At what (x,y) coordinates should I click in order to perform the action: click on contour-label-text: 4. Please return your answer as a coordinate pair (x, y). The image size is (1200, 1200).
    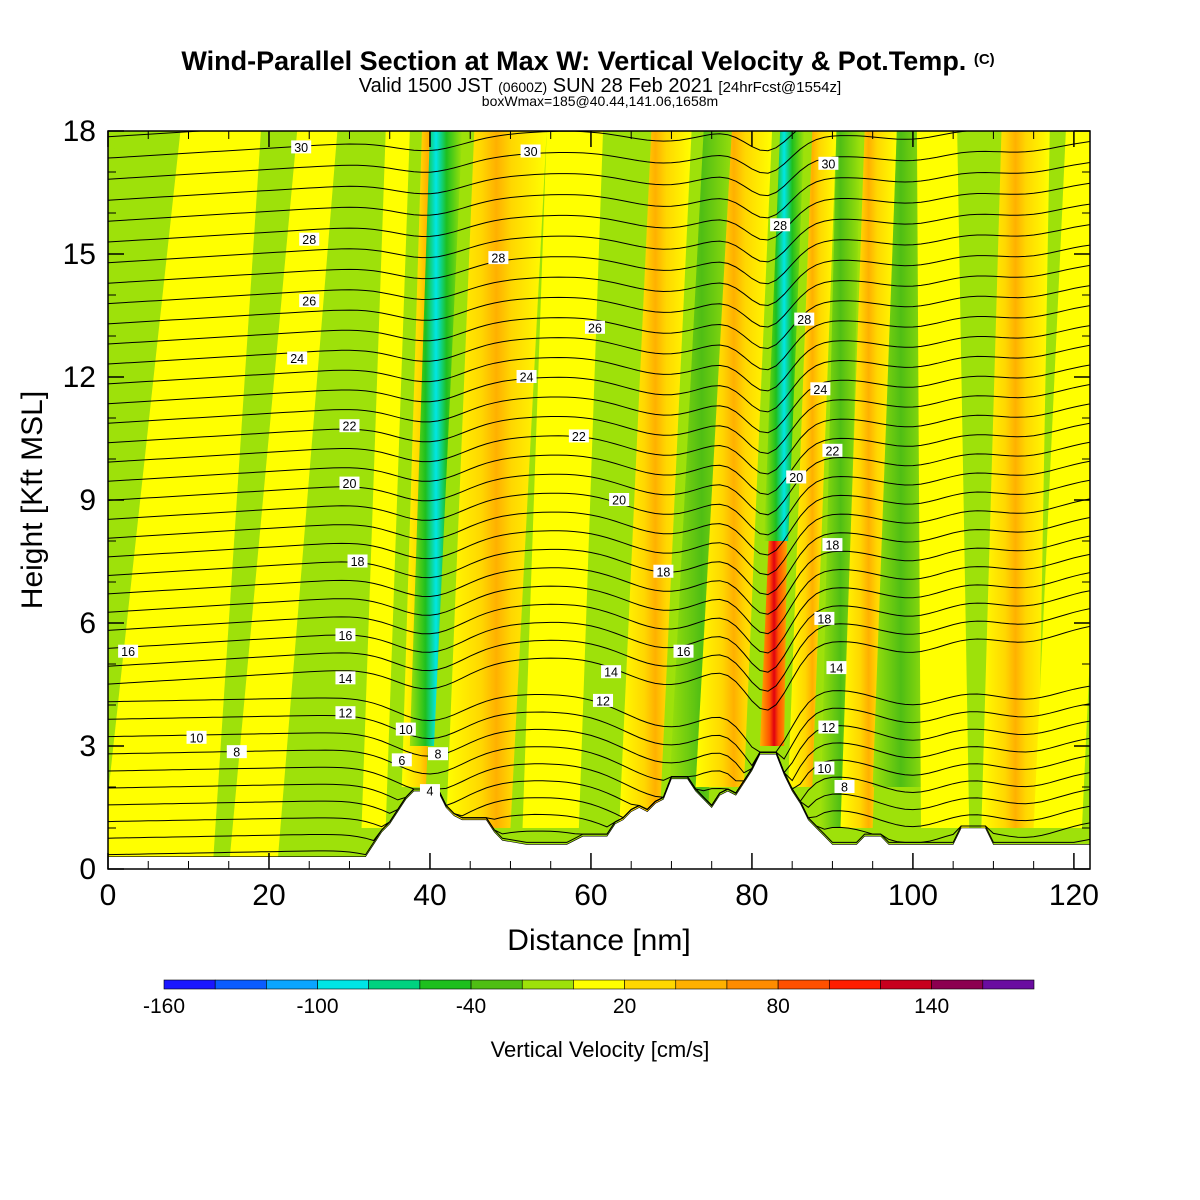
    Looking at the image, I should click on (429, 792).